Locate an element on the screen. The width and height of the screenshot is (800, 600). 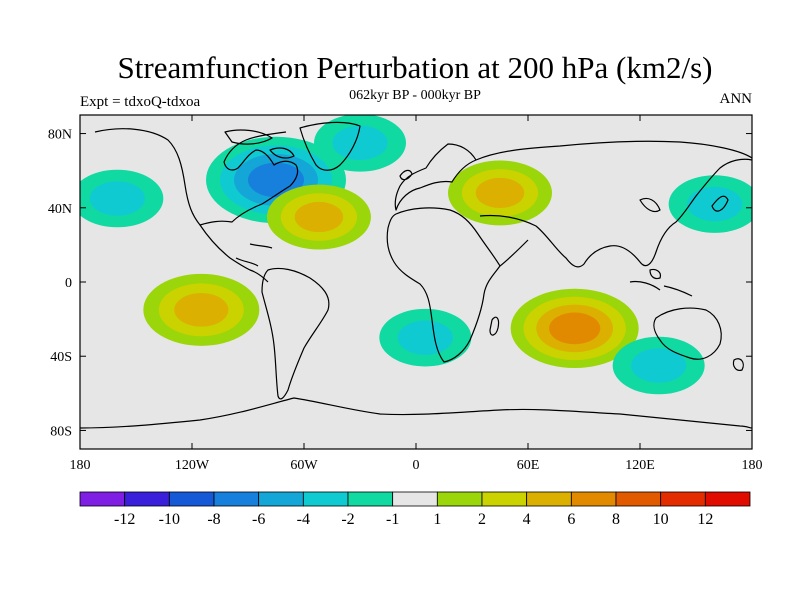
y-tick-label: 40S is located at coordinates (61, 357).